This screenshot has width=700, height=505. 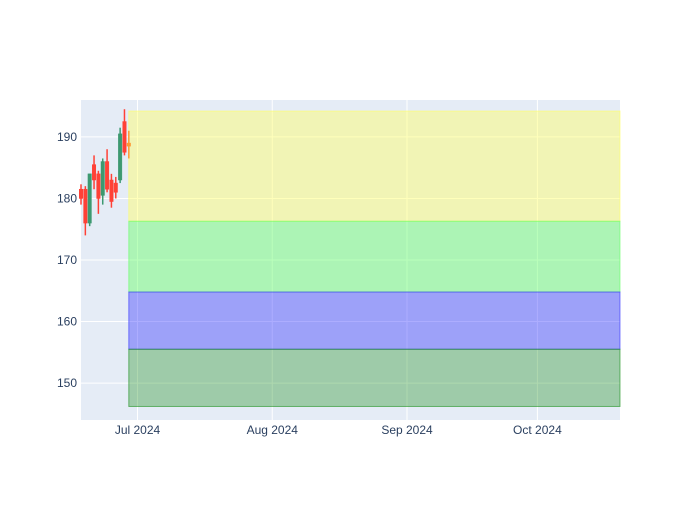 What do you see at coordinates (273, 430) in the screenshot?
I see `x-tick-label: Aug 2024` at bounding box center [273, 430].